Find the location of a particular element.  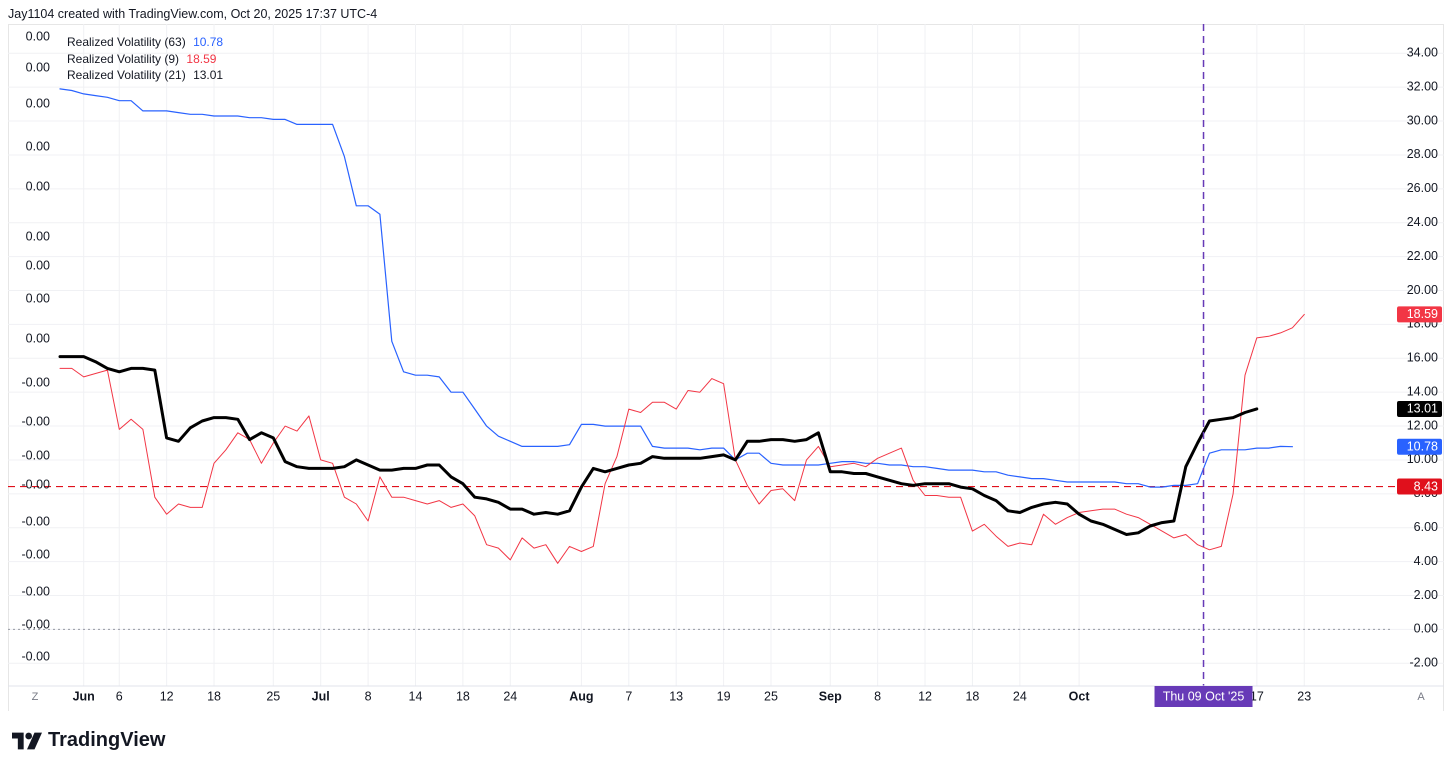

x-axis-label: 6 is located at coordinates (119, 696).